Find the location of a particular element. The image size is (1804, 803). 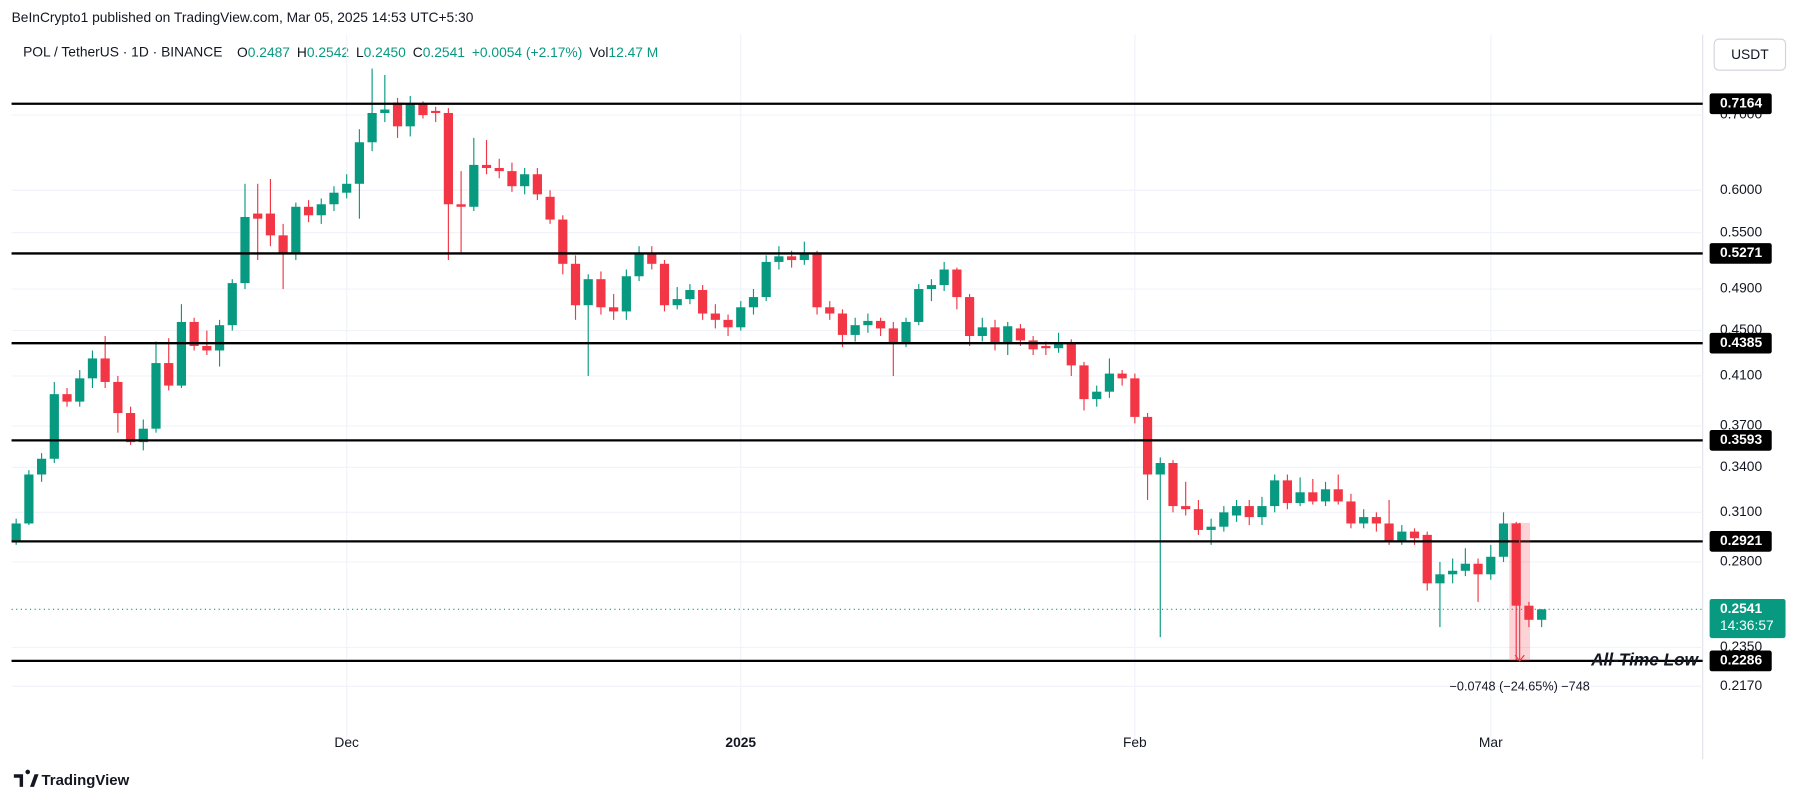

legend-key: C is located at coordinates (418, 52).